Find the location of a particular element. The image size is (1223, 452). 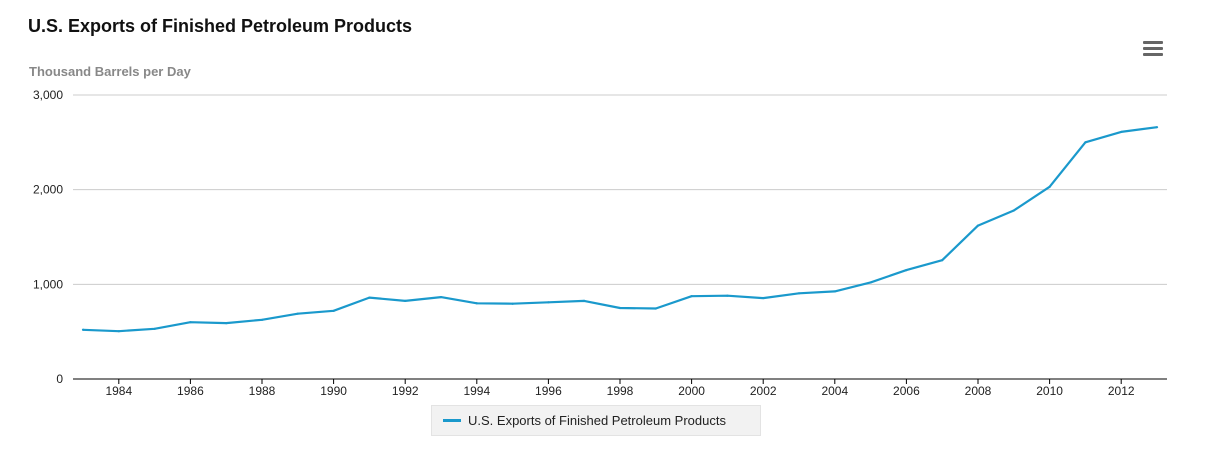

x-tick-label: 1994 is located at coordinates (476, 391).